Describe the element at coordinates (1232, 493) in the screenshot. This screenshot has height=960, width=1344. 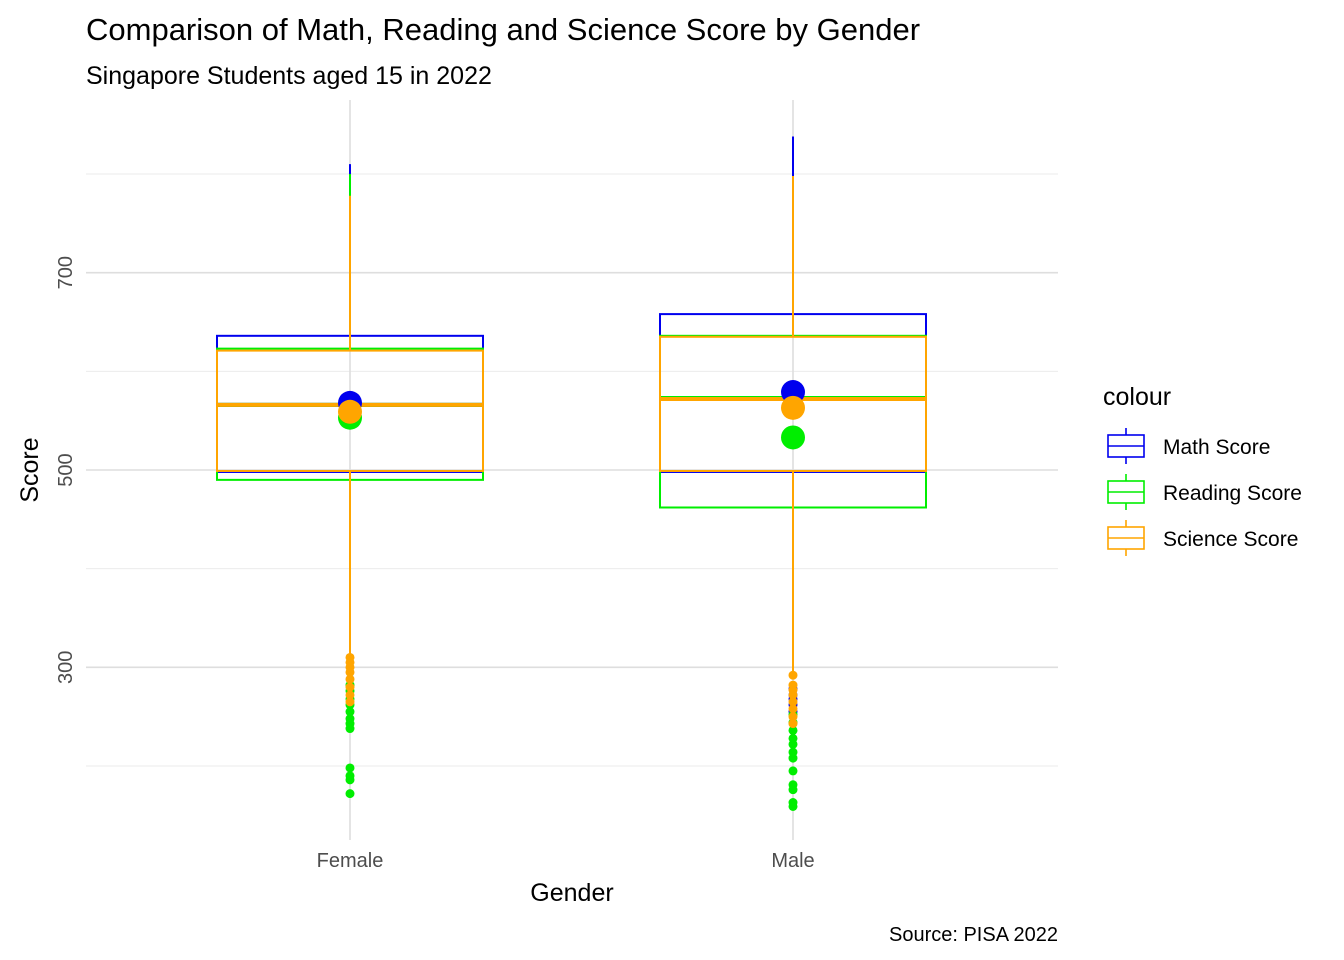
I see `legend-label: Reading Score` at that location.